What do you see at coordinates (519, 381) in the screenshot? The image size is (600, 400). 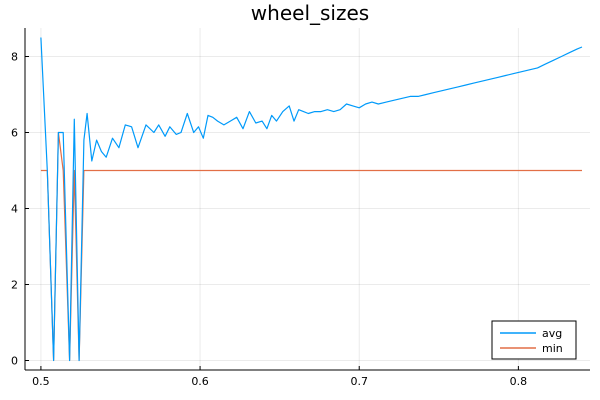 I see `x-tick-label: 0.8` at bounding box center [519, 381].